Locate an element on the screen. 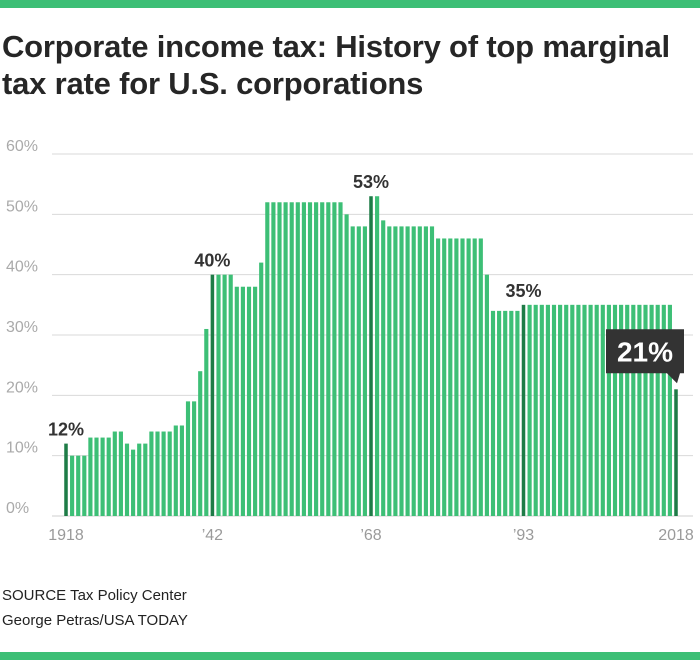 Image resolution: width=700 pixels, height=660 pixels. bar-1966 is located at coordinates (358, 371).